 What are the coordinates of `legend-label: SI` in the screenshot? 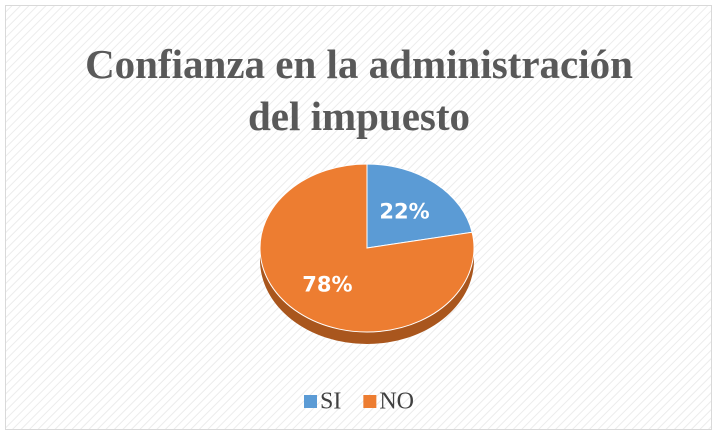 It's located at (330, 402).